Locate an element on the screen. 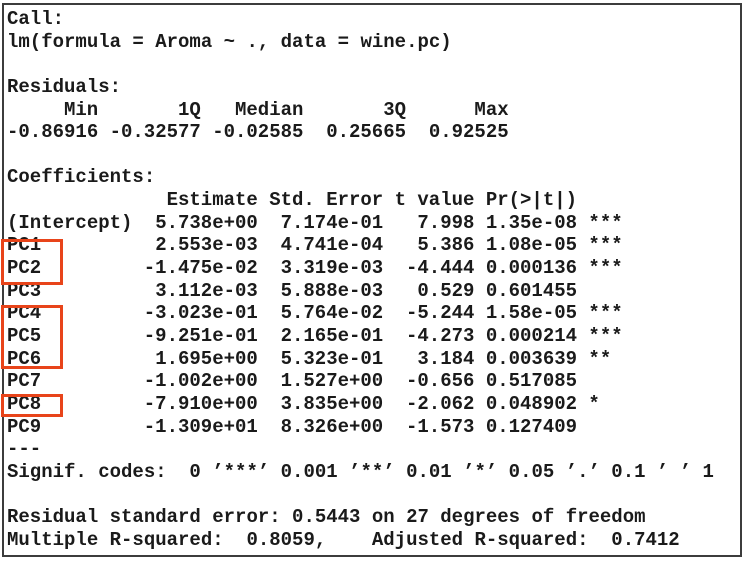 This screenshot has width=750, height=563. coef-header-estimate: Estimate is located at coordinates (212, 200).